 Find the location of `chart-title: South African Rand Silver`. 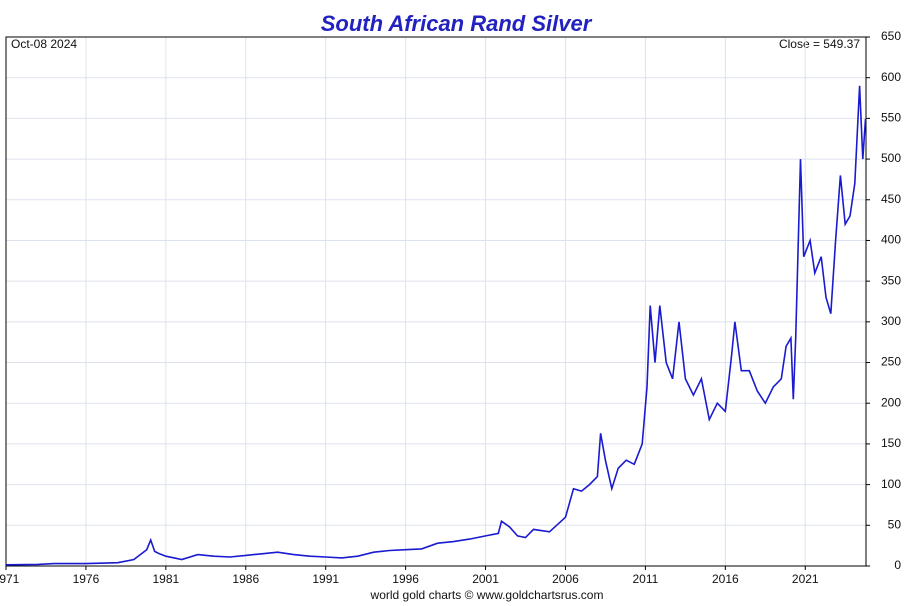

chart-title: South African Rand Silver is located at coordinates (457, 23).